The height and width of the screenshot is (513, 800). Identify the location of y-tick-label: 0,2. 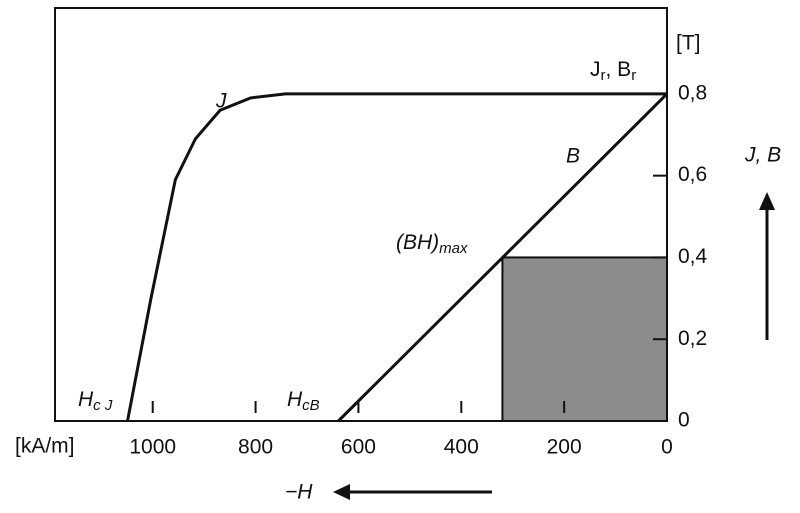
(692, 338).